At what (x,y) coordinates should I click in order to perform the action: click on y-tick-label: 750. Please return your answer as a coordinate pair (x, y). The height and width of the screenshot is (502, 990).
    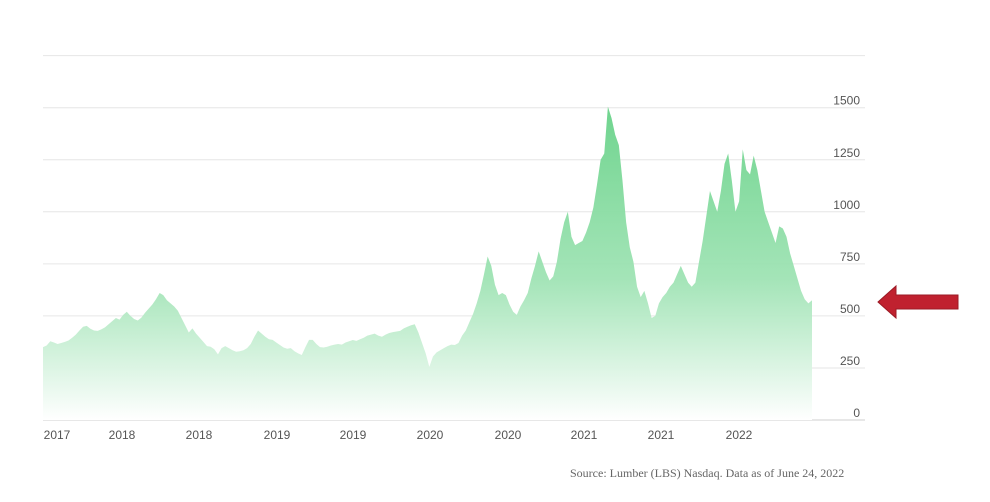
    Looking at the image, I should click on (850, 257).